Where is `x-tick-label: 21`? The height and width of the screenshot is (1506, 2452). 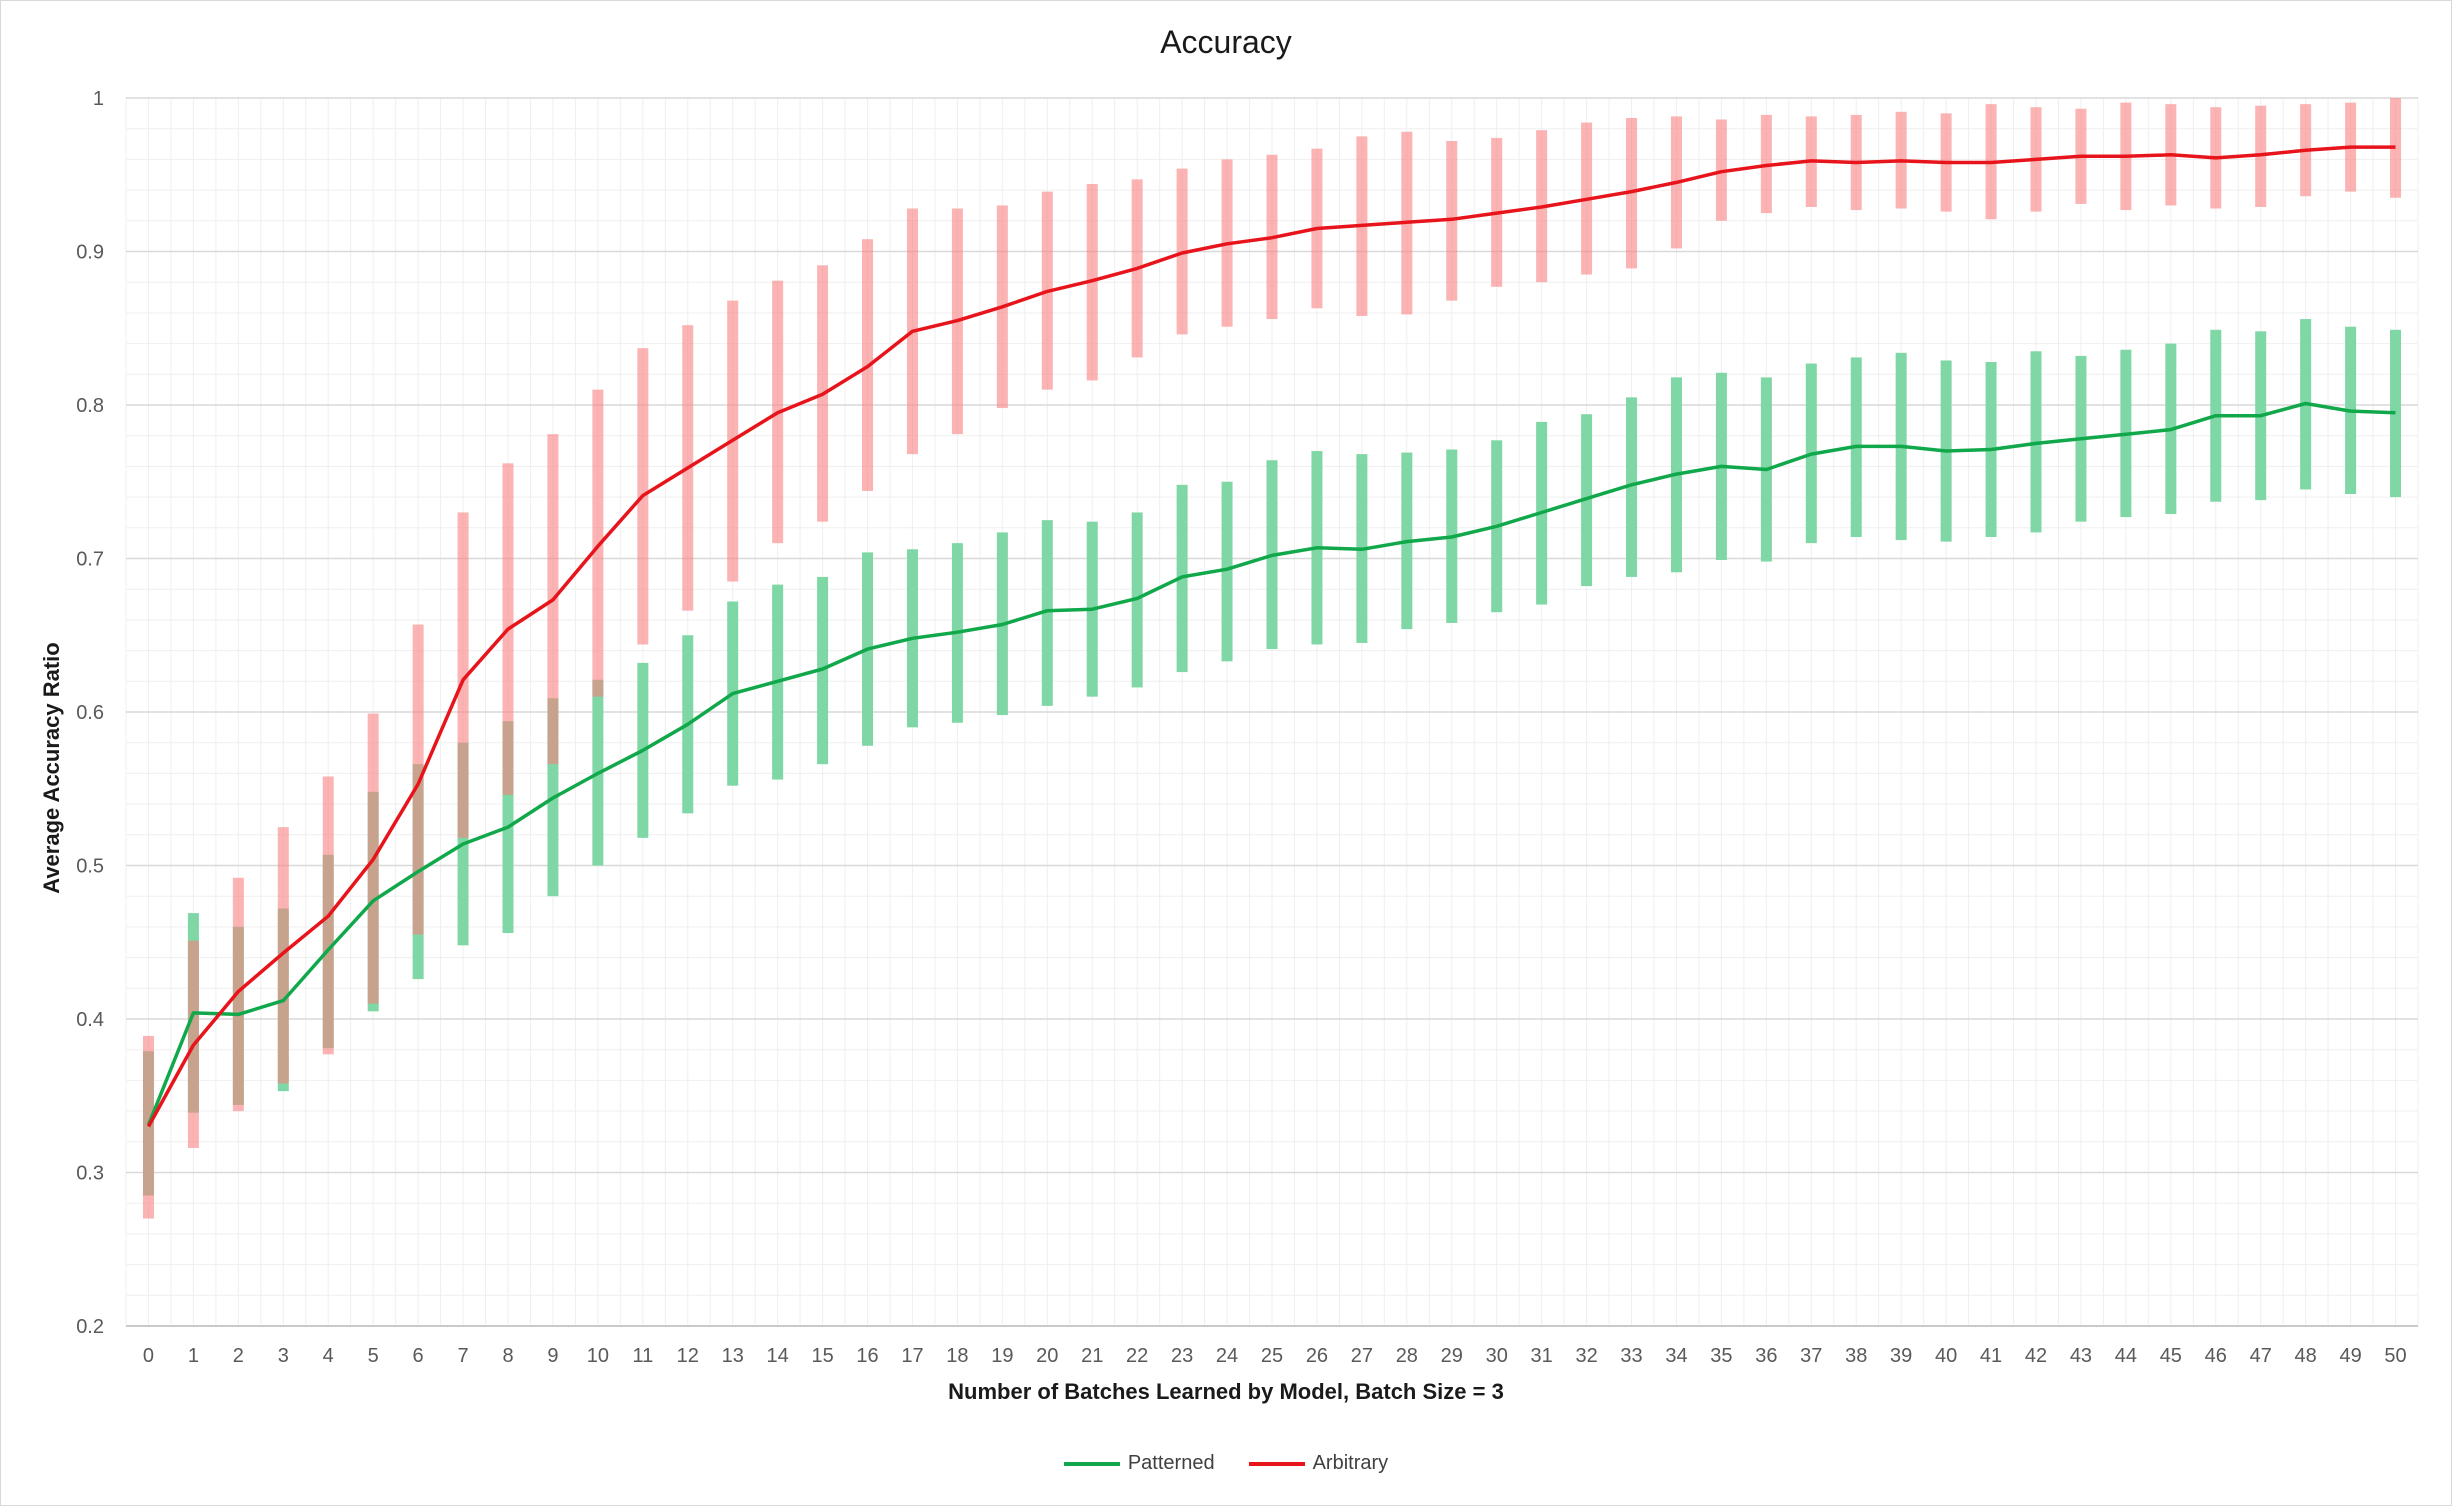 x-tick-label: 21 is located at coordinates (1092, 1356).